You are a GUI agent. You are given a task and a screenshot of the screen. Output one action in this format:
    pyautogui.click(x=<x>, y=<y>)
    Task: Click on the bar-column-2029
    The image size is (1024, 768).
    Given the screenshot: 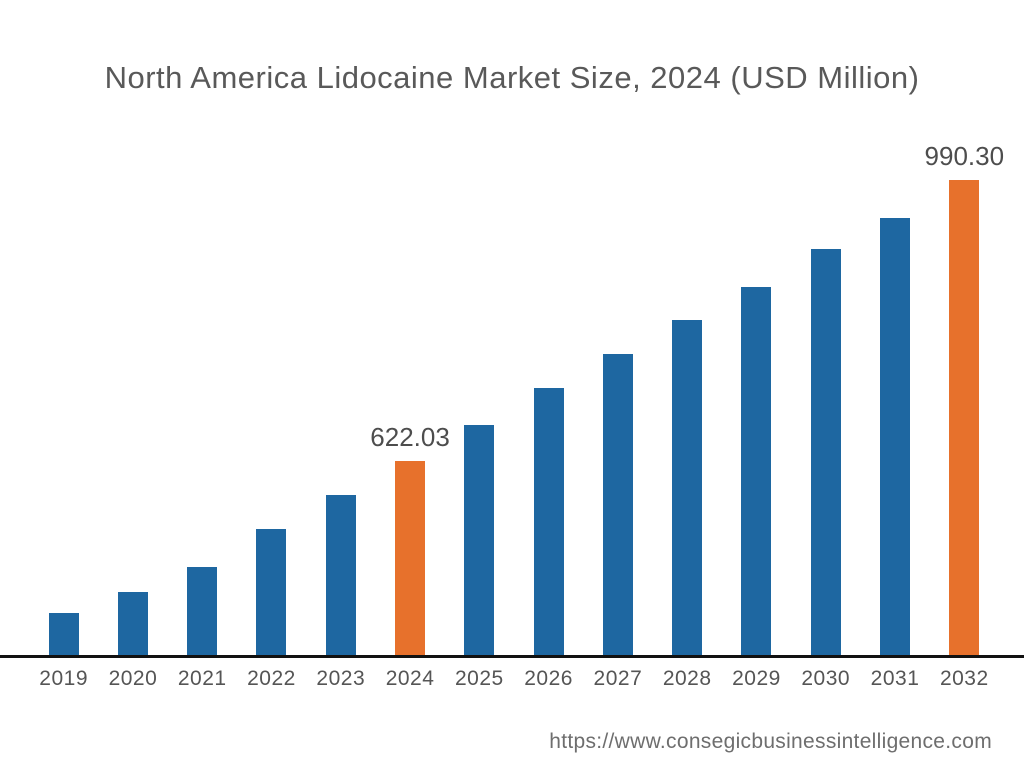 What is the action you would take?
    pyautogui.click(x=756, y=327)
    